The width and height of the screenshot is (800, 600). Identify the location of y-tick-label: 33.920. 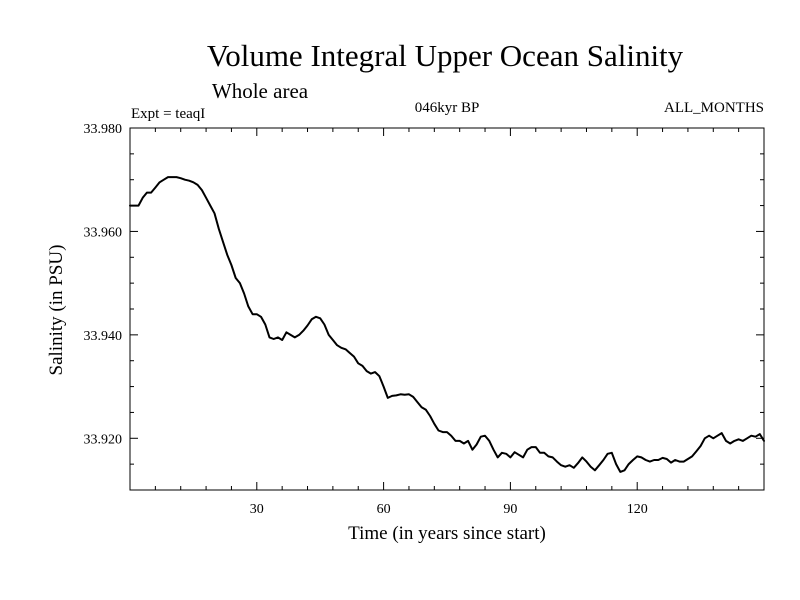
(103, 439).